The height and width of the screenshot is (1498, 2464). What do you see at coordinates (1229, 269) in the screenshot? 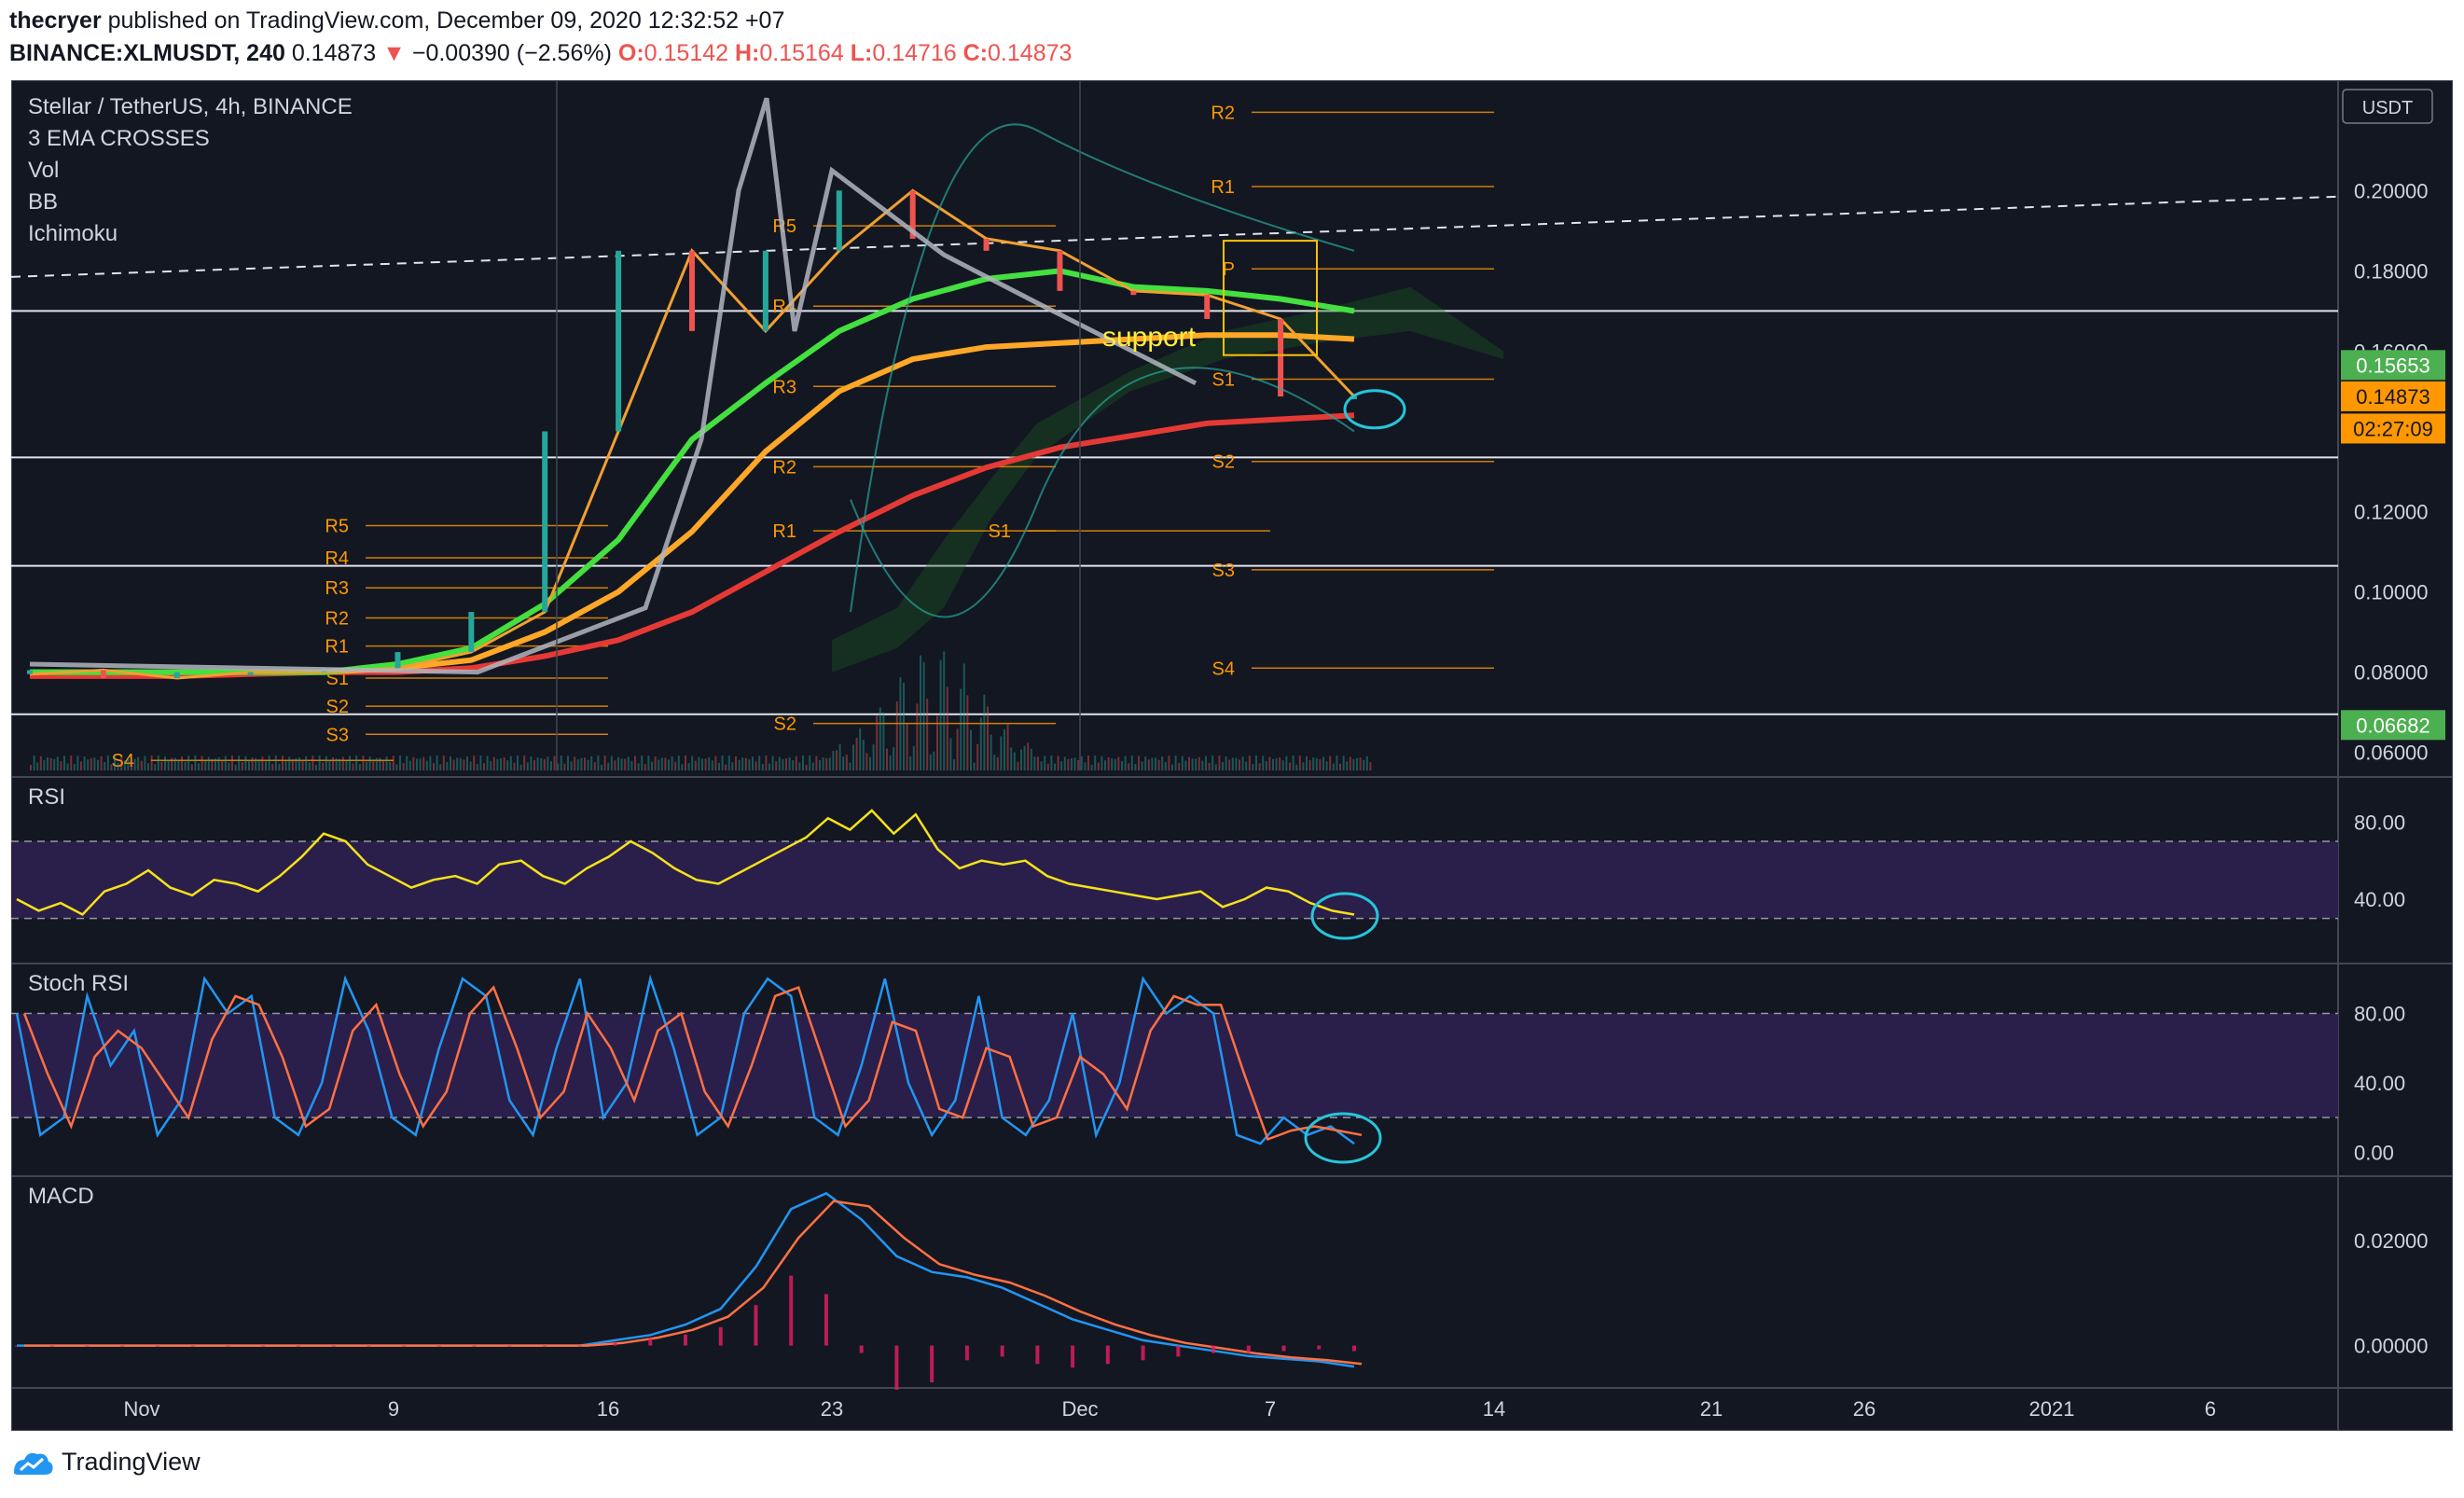
I see `pivot-label-p: P` at bounding box center [1229, 269].